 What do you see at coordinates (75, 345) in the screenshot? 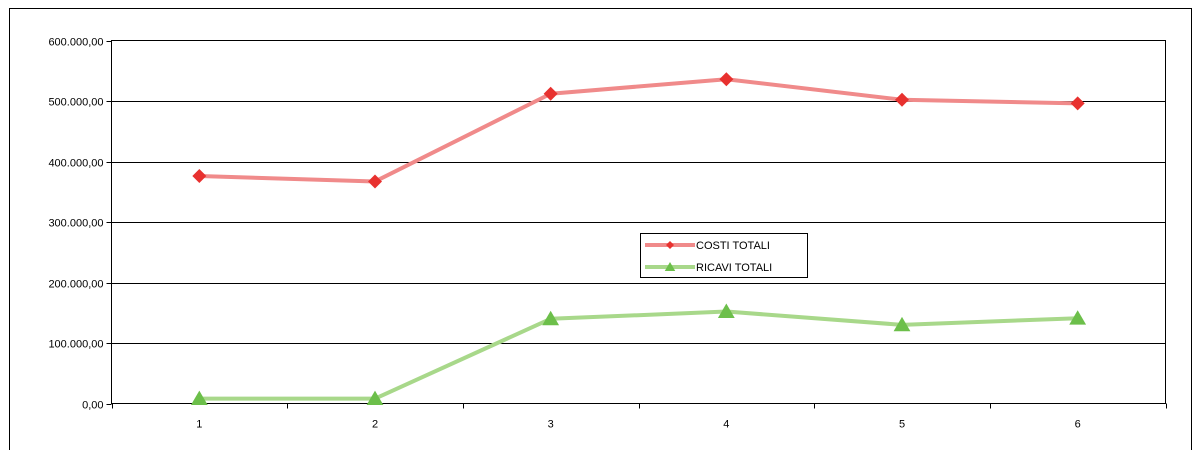
I see `y-tick-label: 100.000,00` at bounding box center [75, 345].